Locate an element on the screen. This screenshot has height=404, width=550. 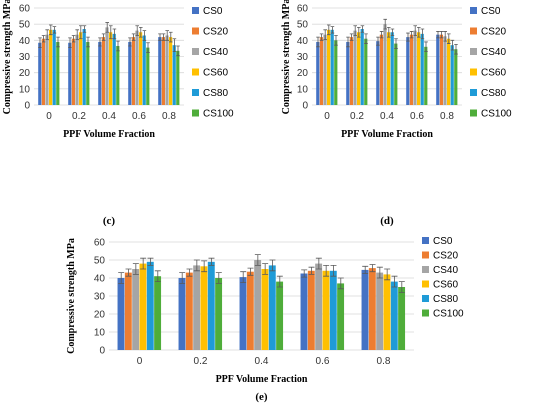
legend-label: CS20 is located at coordinates (215, 32).